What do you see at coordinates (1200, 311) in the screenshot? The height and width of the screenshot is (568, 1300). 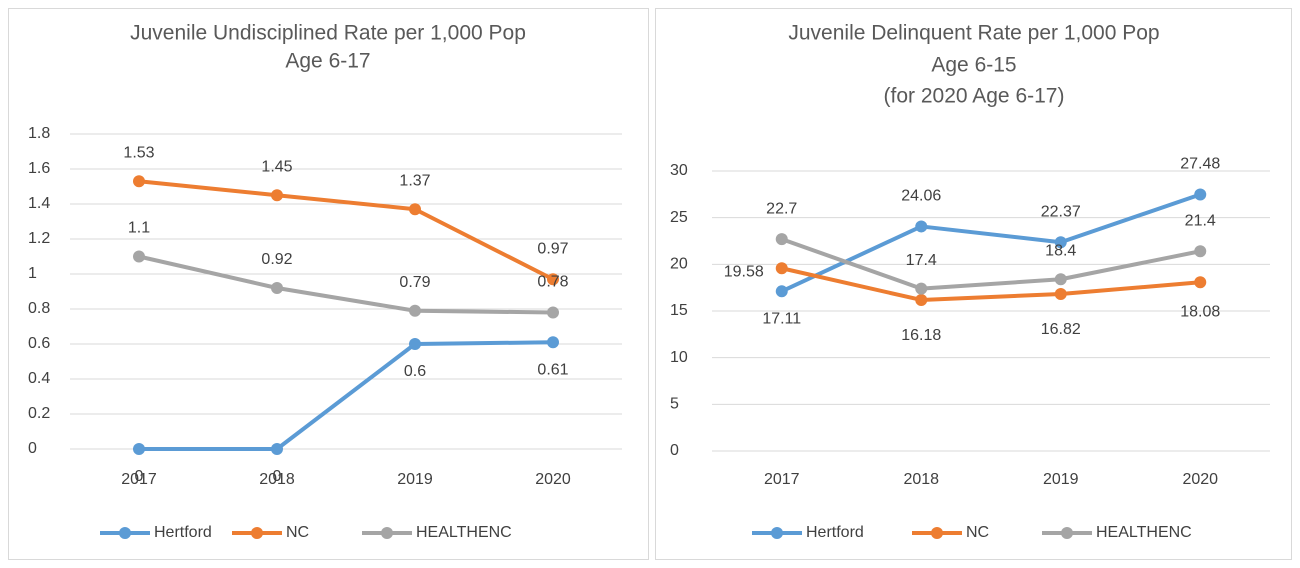 I see `data-label: 18.08` at bounding box center [1200, 311].